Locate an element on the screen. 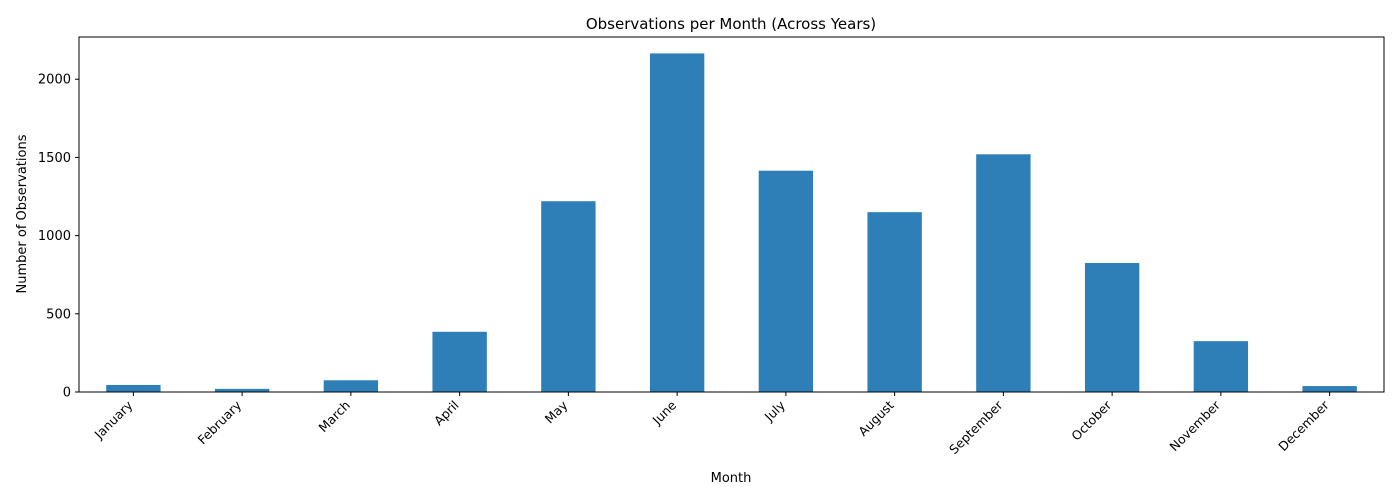  x-tick-label-october: October is located at coordinates (1091, 420).